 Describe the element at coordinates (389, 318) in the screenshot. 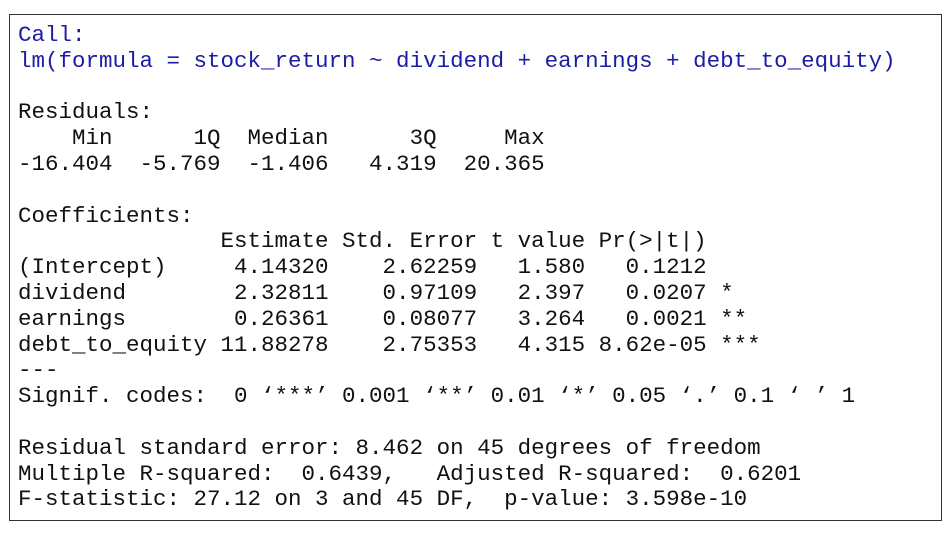

I see `coefficient-row: earnings 0.26361 0.08077 3.264 0.0021 **` at that location.